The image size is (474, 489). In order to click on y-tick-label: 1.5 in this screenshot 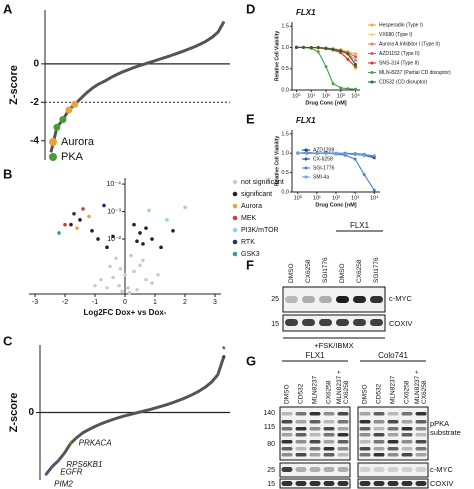, I will do `click(285, 134)`.